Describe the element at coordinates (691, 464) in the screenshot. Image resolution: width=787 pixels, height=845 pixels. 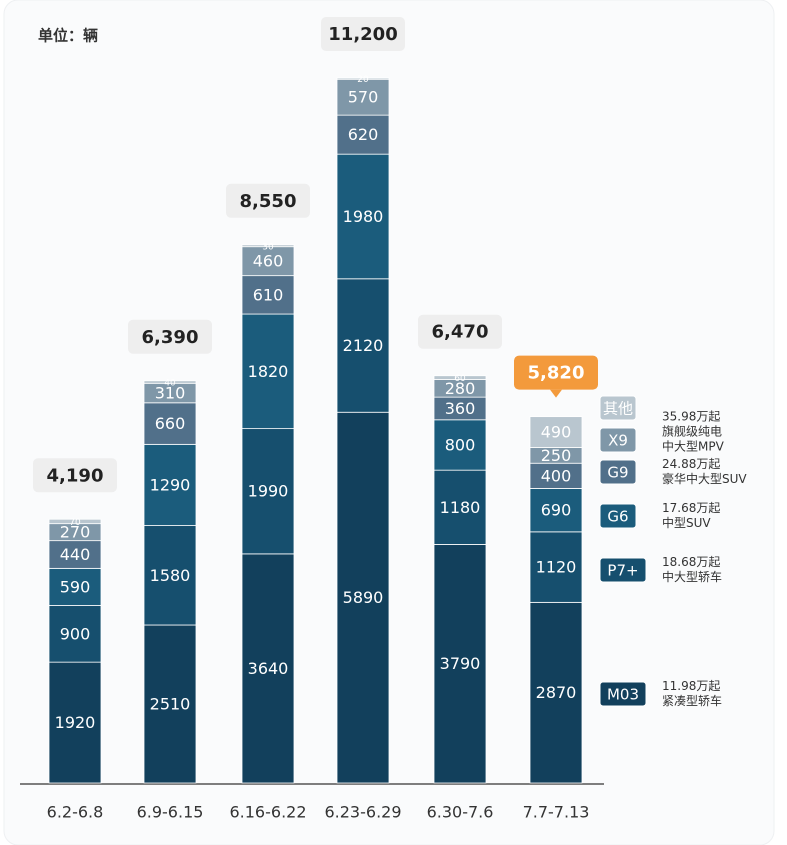
I see `legend-note: 24.88万起` at that location.